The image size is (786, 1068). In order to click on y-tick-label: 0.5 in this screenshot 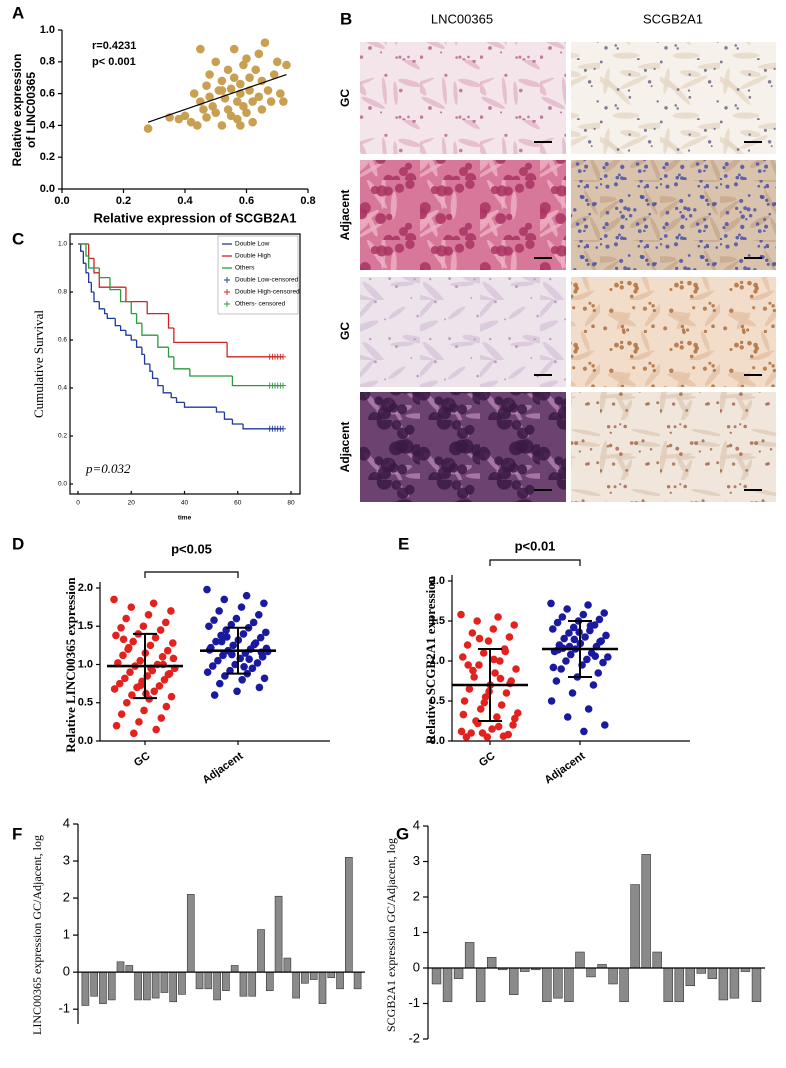, I will do `click(437, 701)`.